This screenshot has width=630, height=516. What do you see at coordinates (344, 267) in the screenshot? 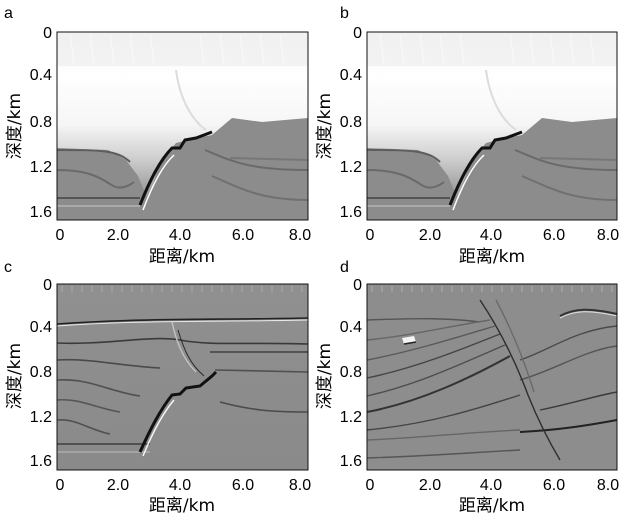
I see `panel-label: d` at bounding box center [344, 267].